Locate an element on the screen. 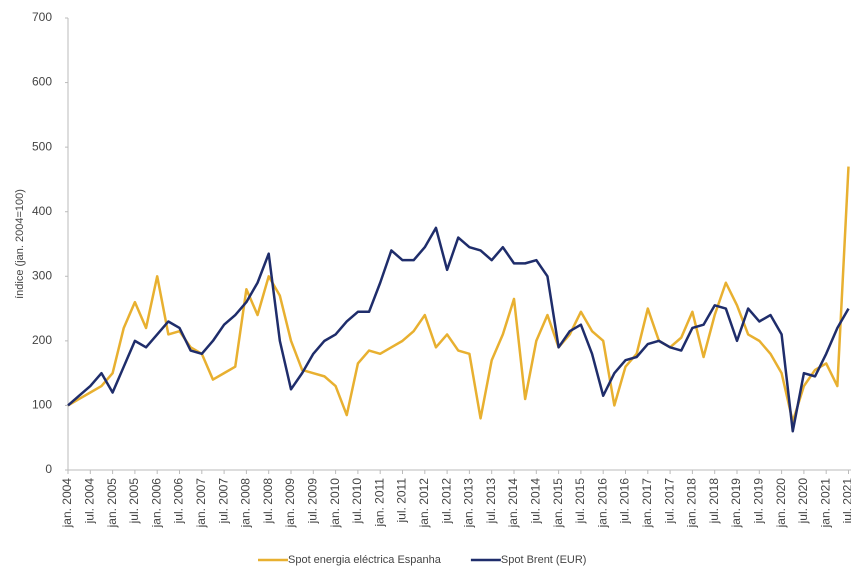  x-tick-label: jan. 2019 is located at coordinates (736, 503).